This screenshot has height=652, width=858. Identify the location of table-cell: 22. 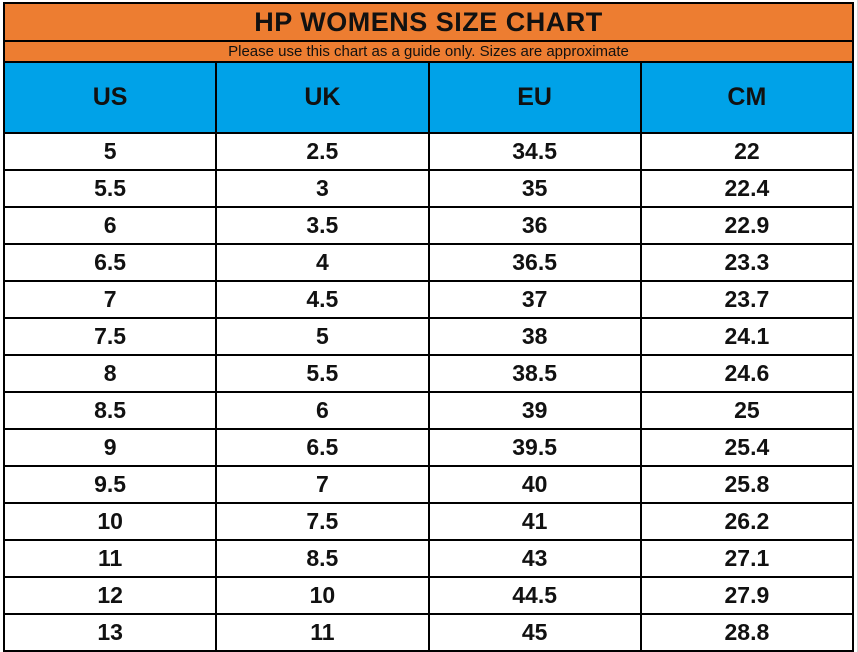
(747, 151).